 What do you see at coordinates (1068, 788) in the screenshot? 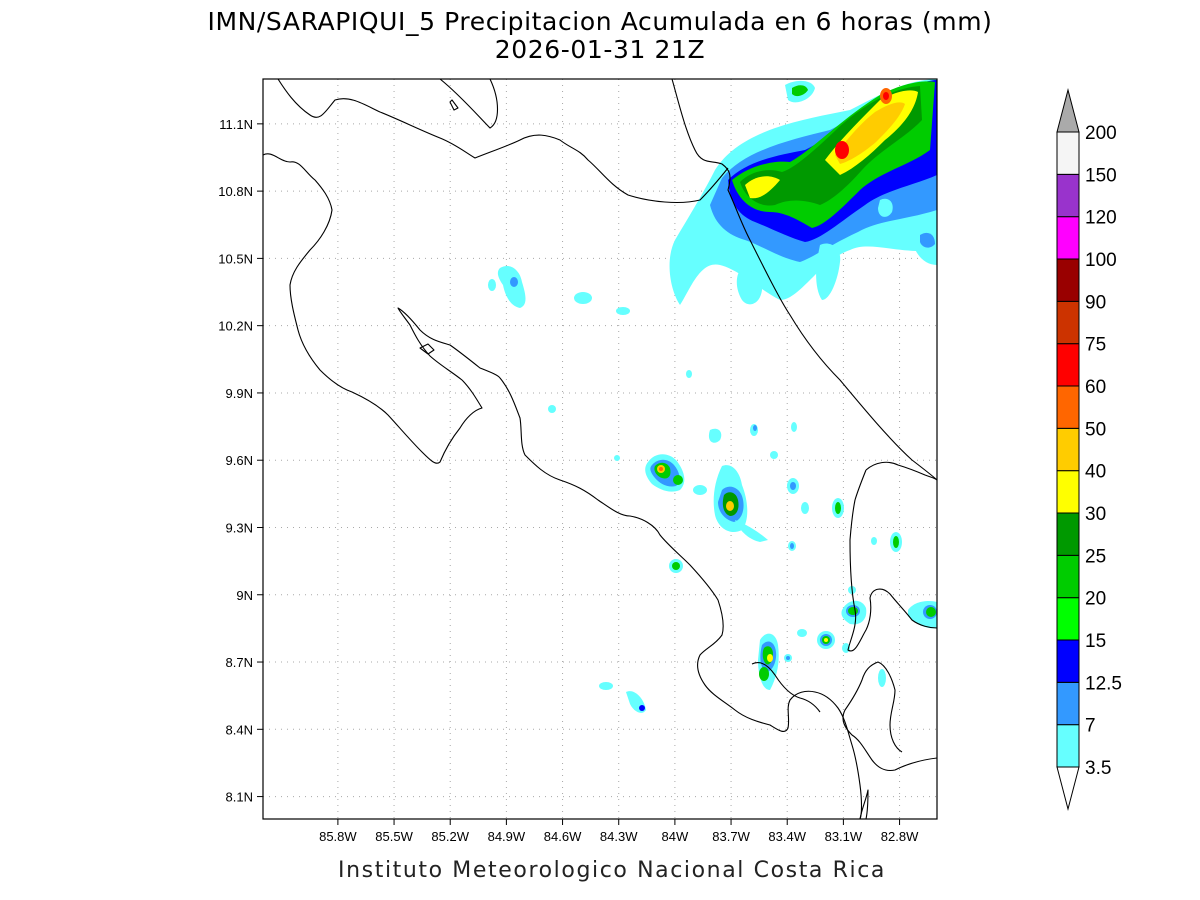
I see `colorbar-under-arrow` at bounding box center [1068, 788].